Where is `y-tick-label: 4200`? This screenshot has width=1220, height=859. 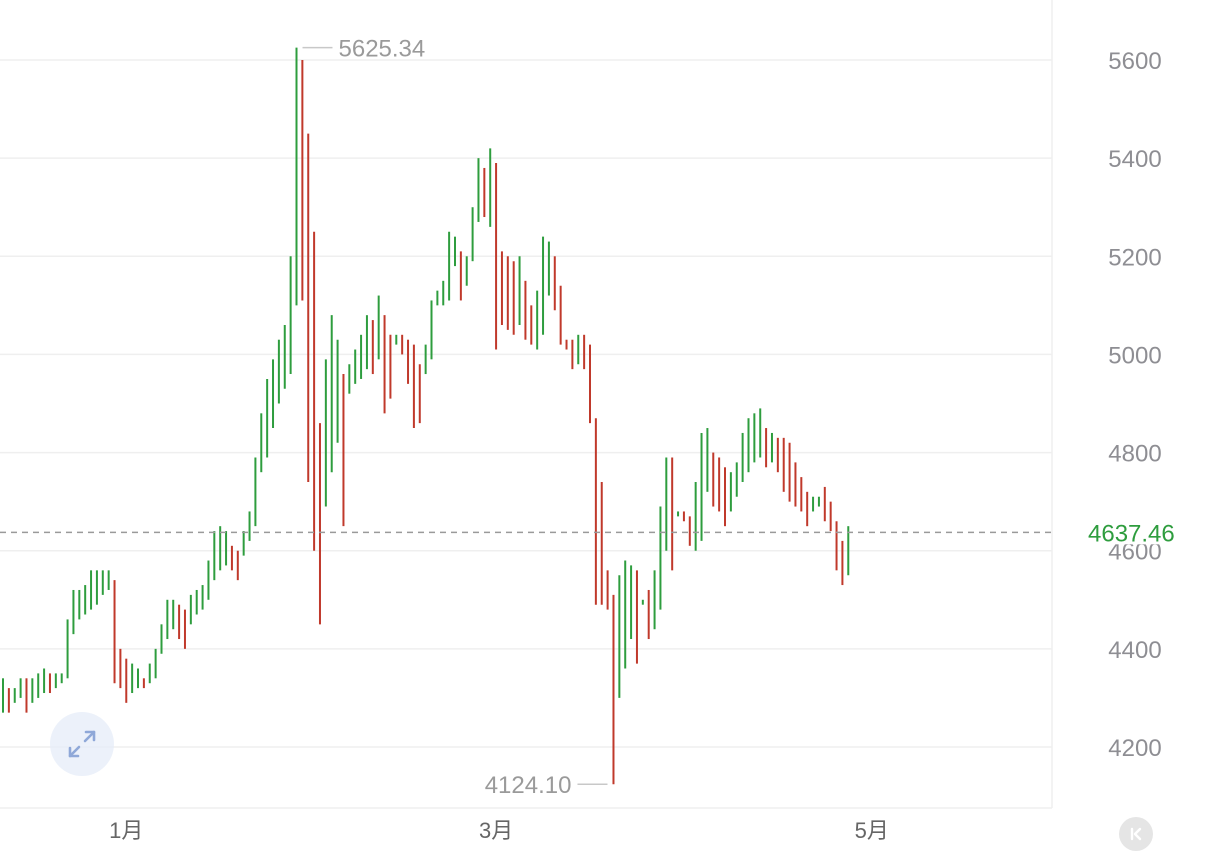 y-tick-label: 4200 is located at coordinates (1134, 748).